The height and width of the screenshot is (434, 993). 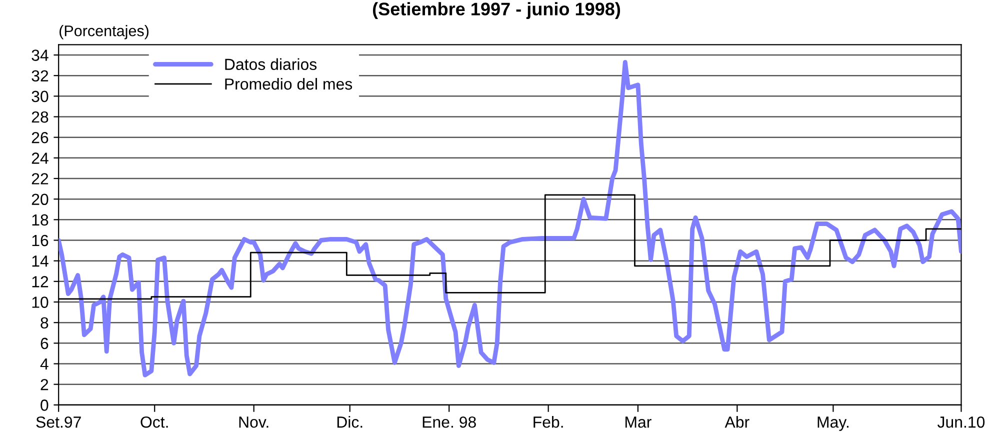 I want to click on y-tick-label: 26, so click(x=40, y=138).